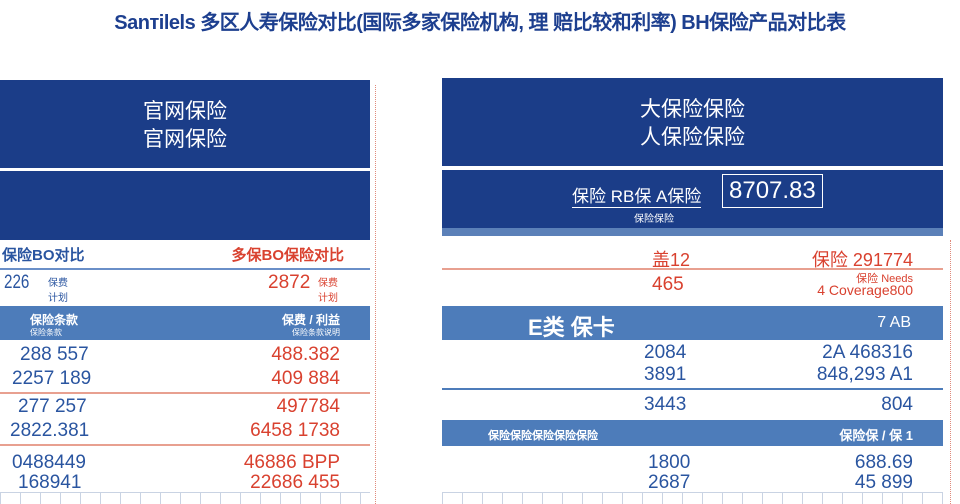  I want to click on band-label: 保费 / 利益, so click(310, 320).